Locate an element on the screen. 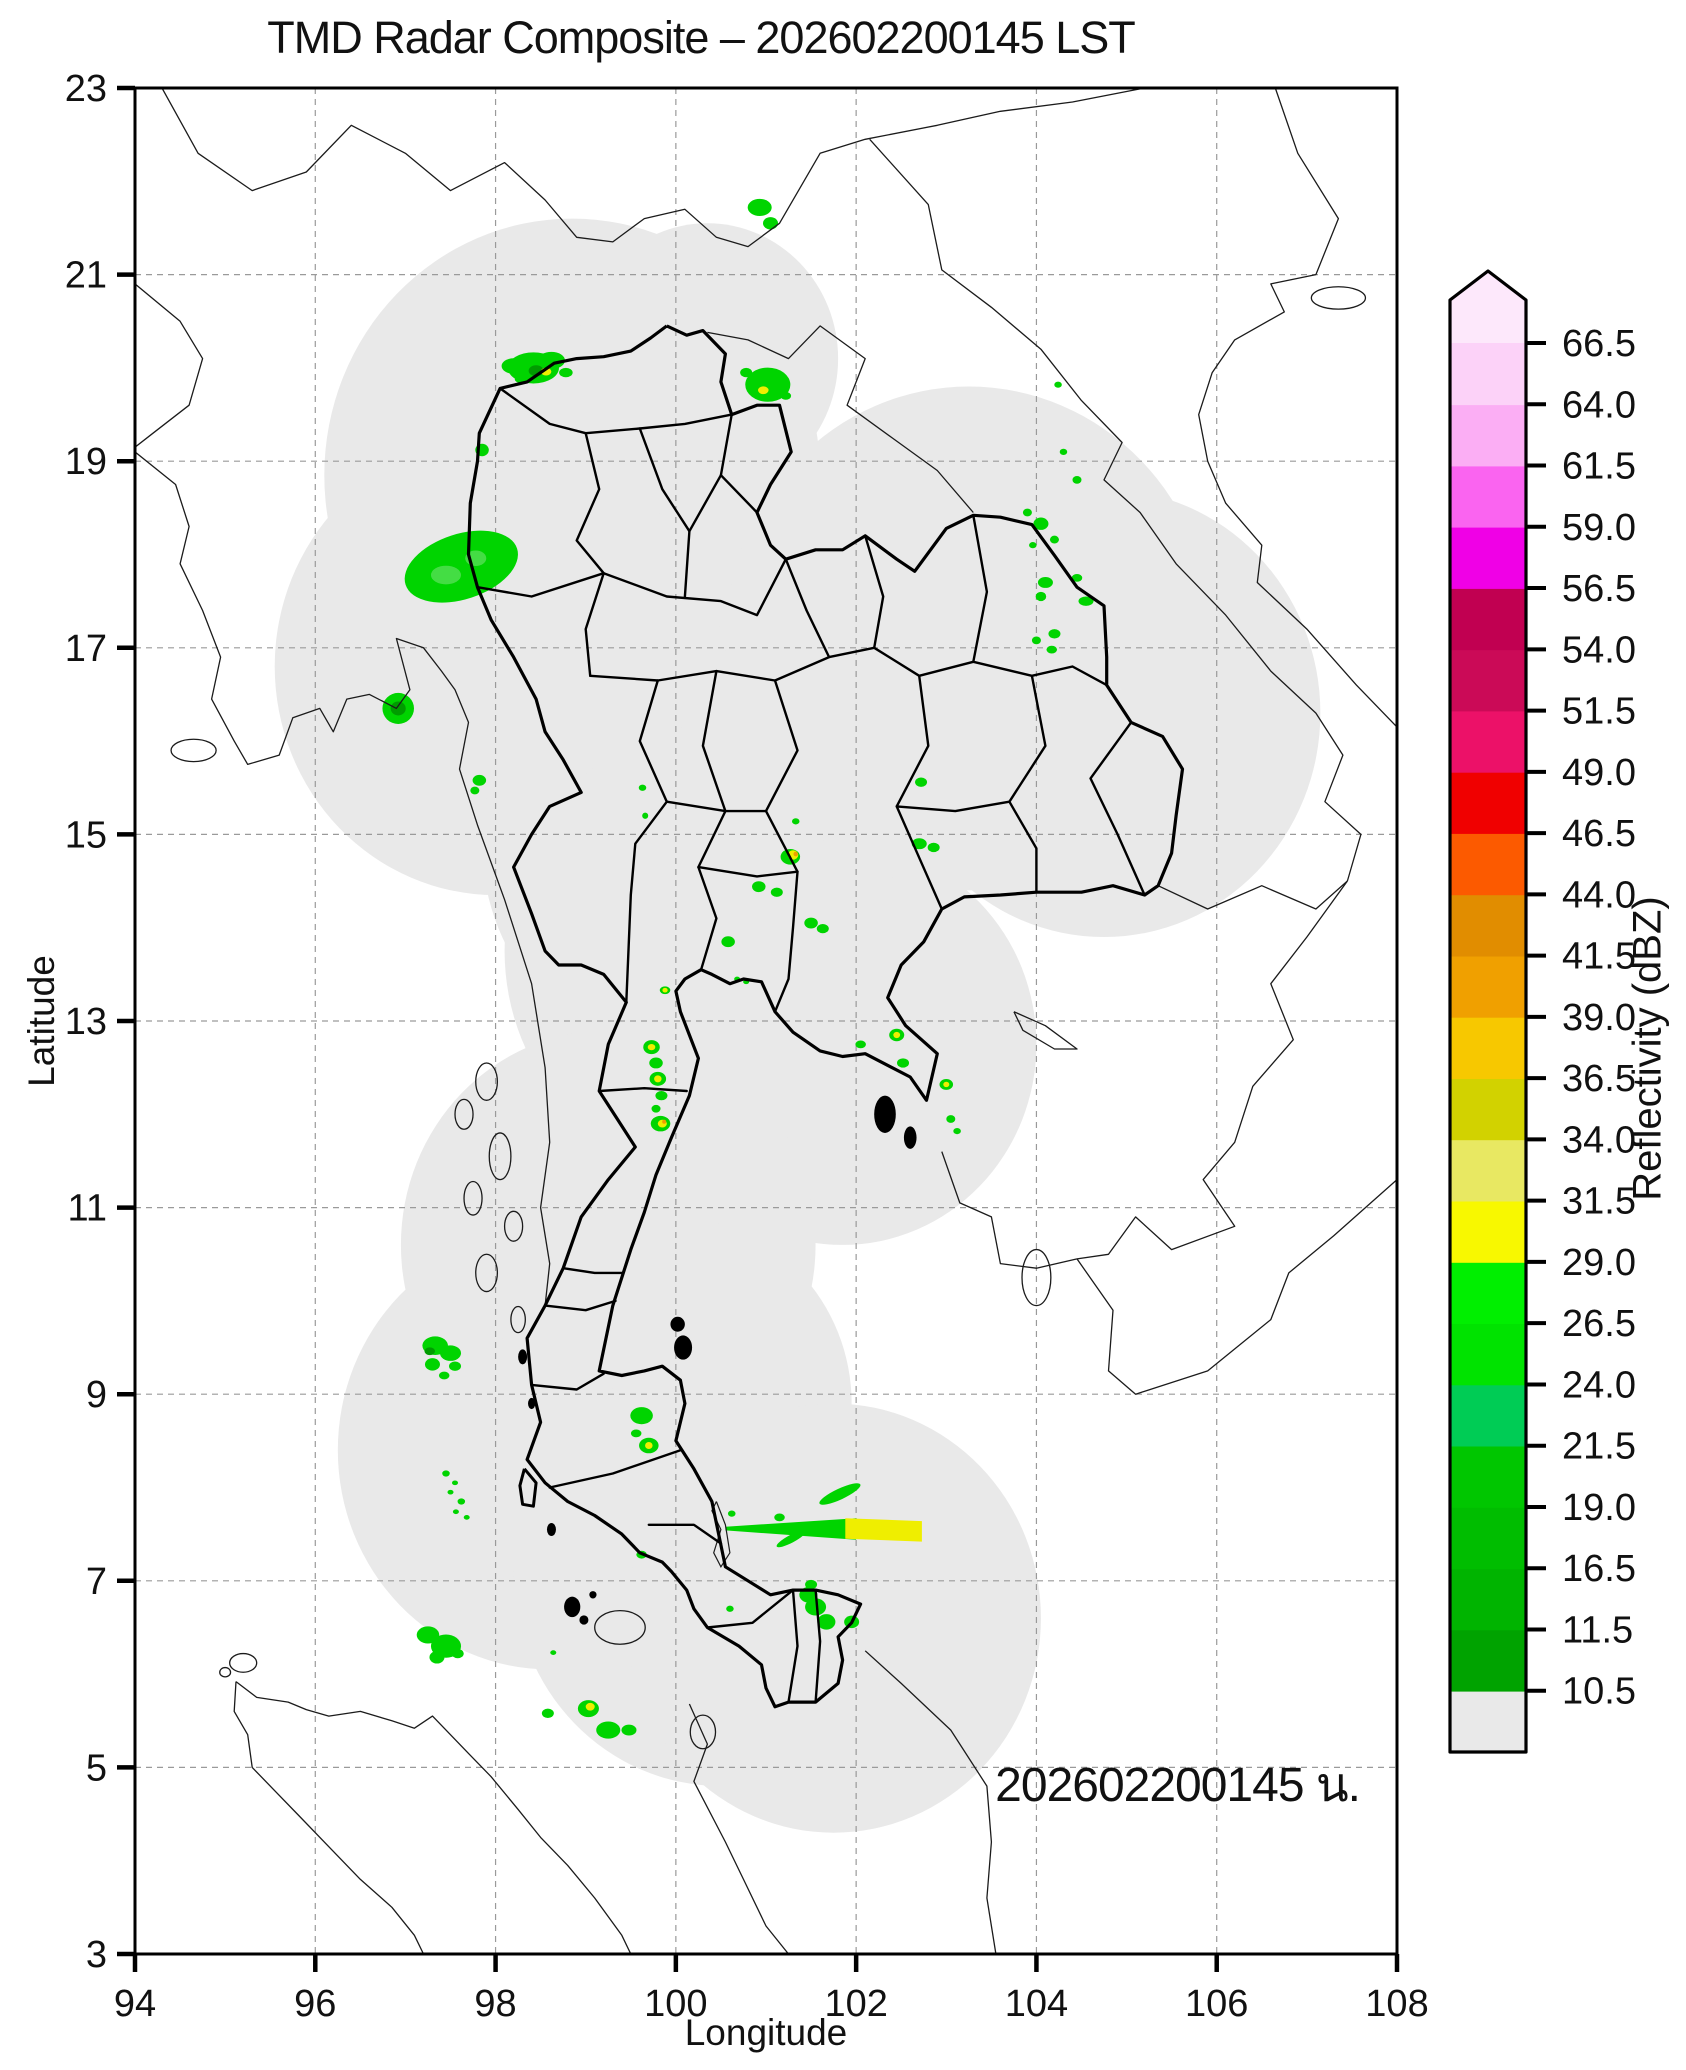 The image size is (1686, 2070). colorbar-tick-label: 61.5 is located at coordinates (1599, 467).